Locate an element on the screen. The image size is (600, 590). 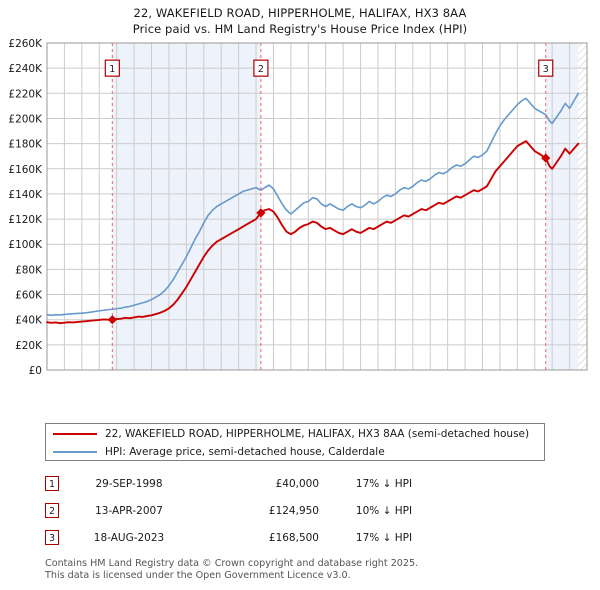
legend-swatch-price-paid is located at coordinates (75, 434).